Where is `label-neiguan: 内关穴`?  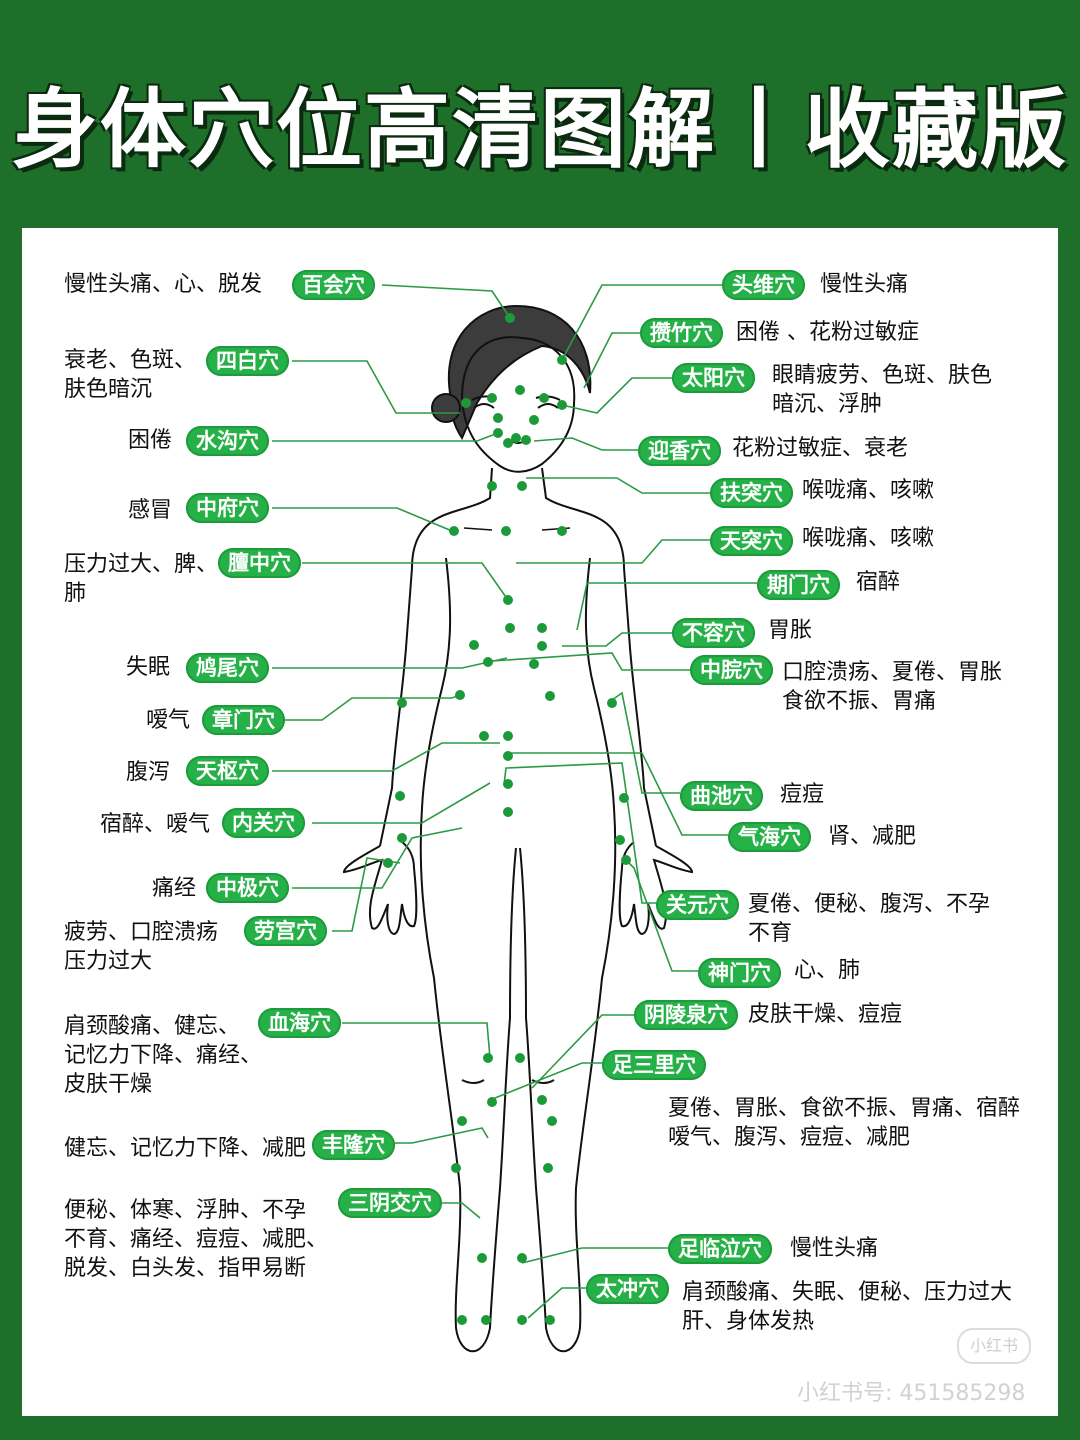
label-neiguan: 内关穴 is located at coordinates (263, 823).